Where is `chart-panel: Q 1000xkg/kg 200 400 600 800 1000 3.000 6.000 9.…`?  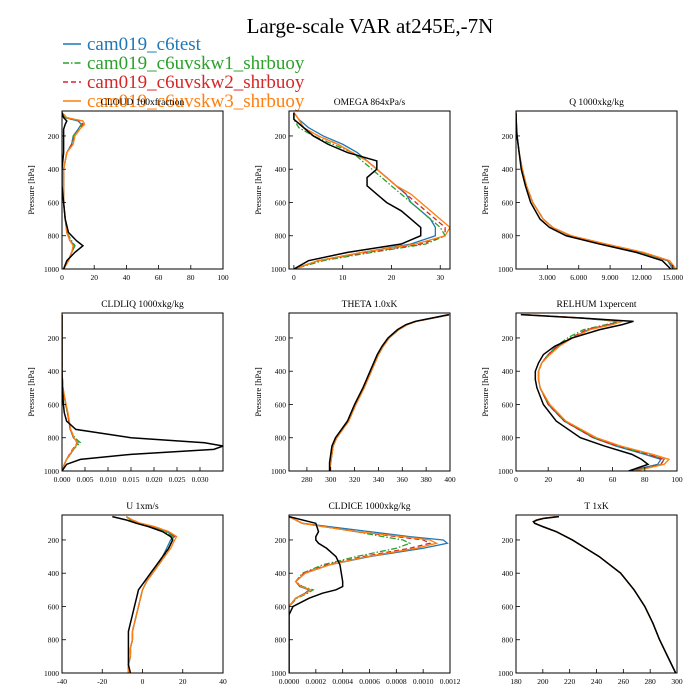
chart-panel: Q 1000xkg/kg 200 400 600 800 1000 3.000 6.000 9.… is located at coordinates (581, 190).